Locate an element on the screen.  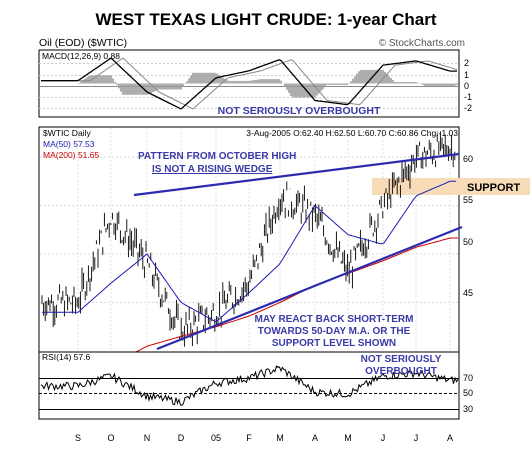
wedge-annotation-1: PATTERN FROM OCTOBER HIGH is located at coordinates (217, 156).